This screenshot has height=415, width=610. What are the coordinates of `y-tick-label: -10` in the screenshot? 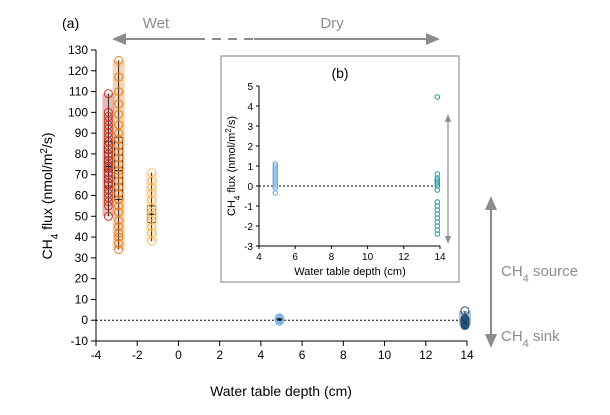 It's located at (80, 341).